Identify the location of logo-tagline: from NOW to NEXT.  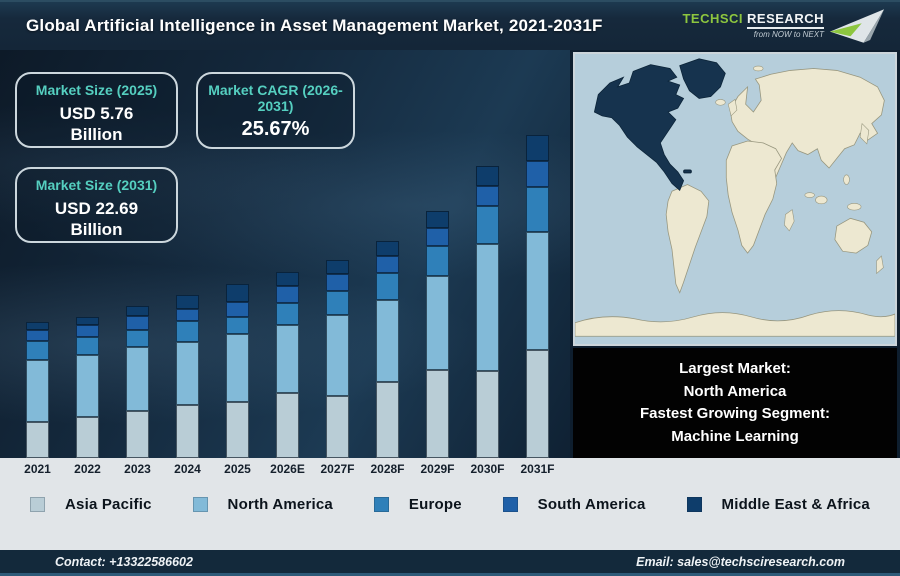
(788, 35).